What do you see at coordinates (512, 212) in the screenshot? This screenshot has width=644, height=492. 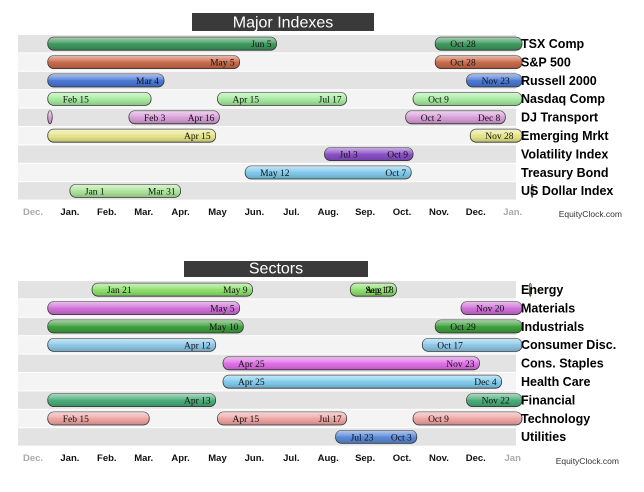 I see `month-tick-label: Jan.` at bounding box center [512, 212].